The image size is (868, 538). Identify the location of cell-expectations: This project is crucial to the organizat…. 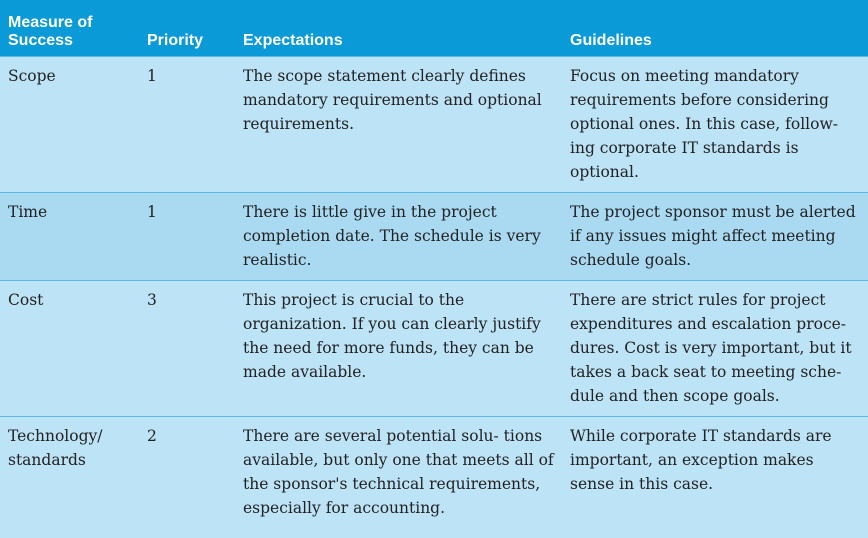
(398, 348).